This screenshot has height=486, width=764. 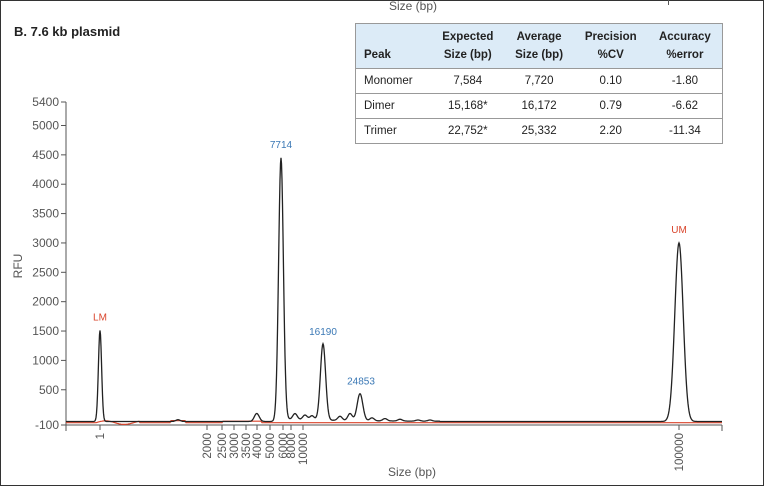 I want to click on table-row: Dimer 15,168* 16,172 0.79 -6.62, so click(x=539, y=106).